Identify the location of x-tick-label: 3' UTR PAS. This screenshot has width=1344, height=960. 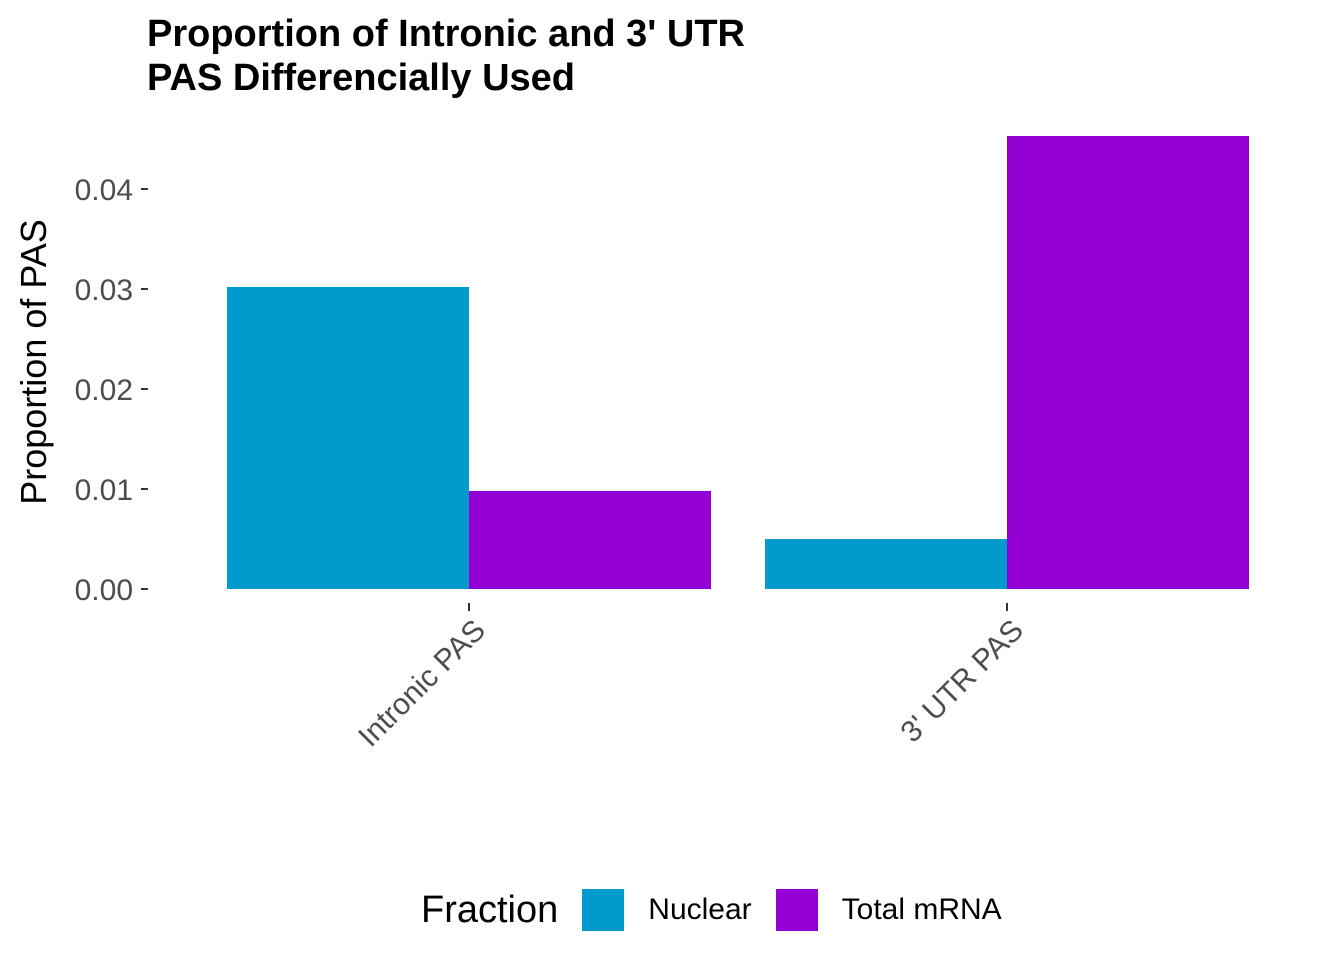
(962, 681).